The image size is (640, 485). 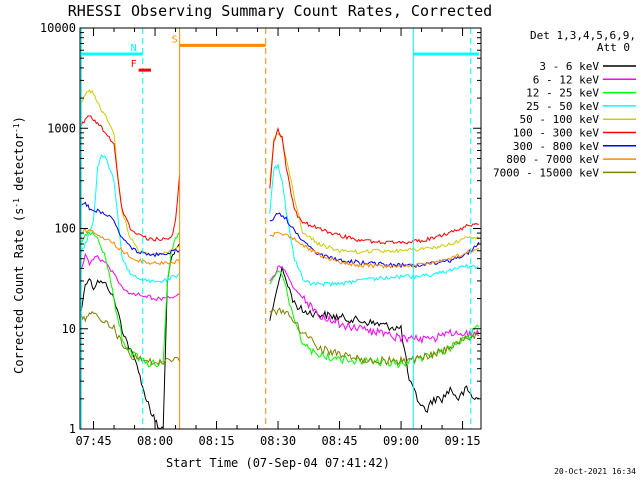 I want to click on y-tick-label: 1, so click(x=72, y=429).